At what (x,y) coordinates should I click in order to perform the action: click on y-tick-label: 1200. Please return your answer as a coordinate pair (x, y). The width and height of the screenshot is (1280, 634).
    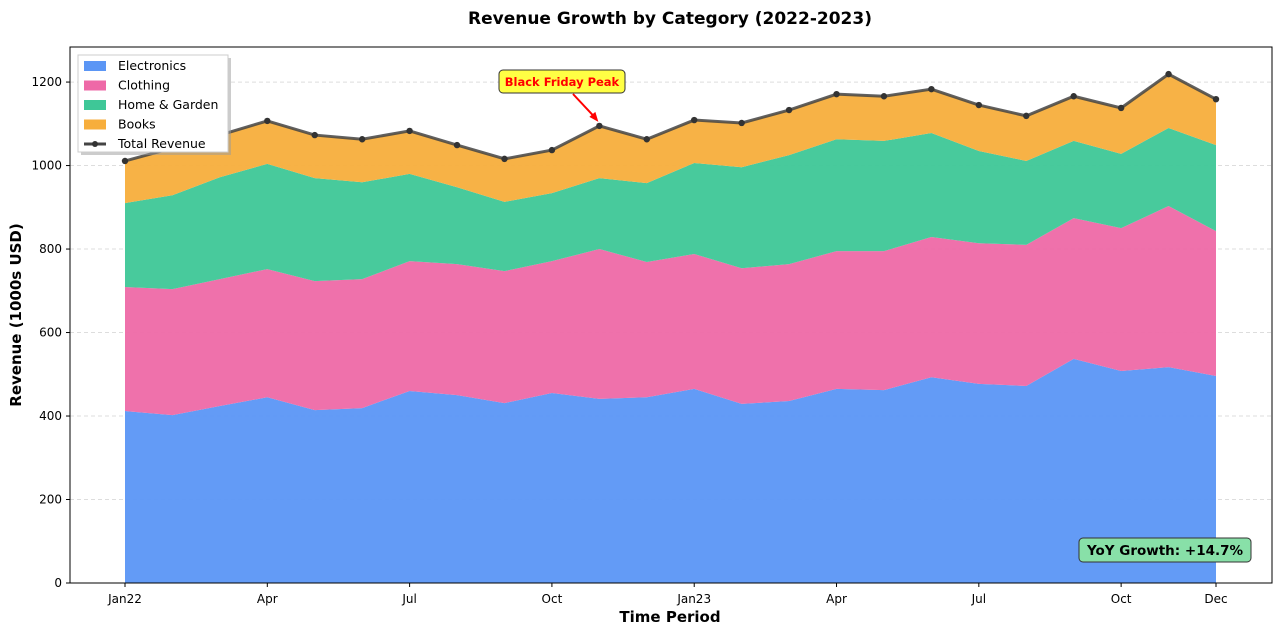
    Looking at the image, I should click on (46, 82).